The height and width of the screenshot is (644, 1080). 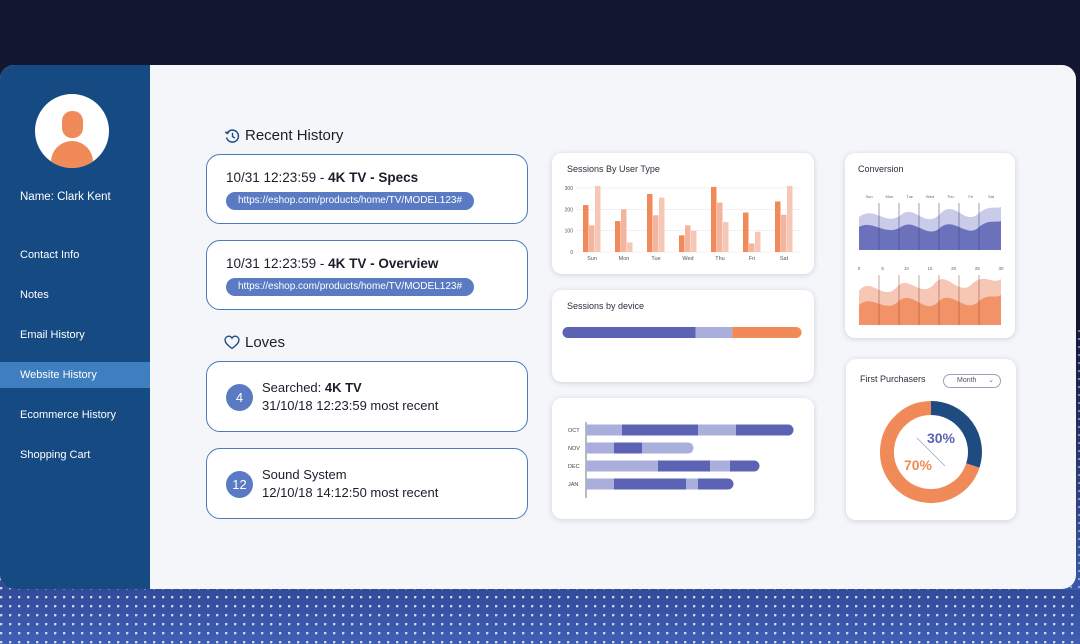 I want to click on x-tick-label: Sat, so click(x=784, y=259).